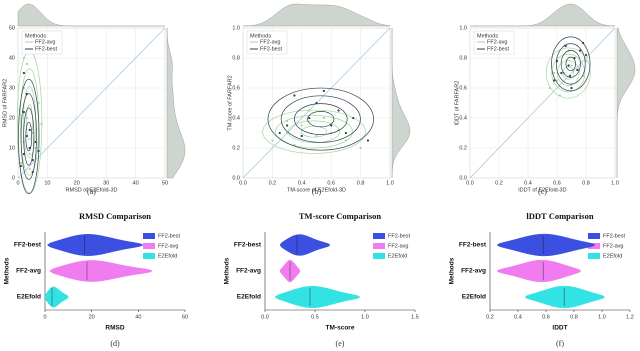  What do you see at coordinates (7, 270) in the screenshot?
I see `y-axis-label: Methods` at bounding box center [7, 270].